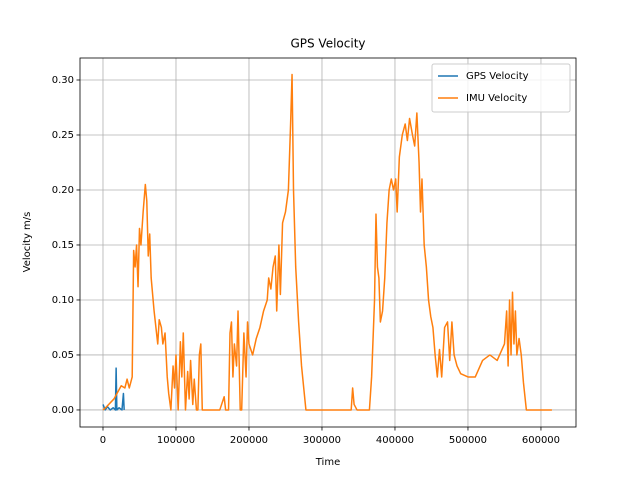 The width and height of the screenshot is (640, 480). I want to click on y-tick-label: 0.20, so click(63, 190).